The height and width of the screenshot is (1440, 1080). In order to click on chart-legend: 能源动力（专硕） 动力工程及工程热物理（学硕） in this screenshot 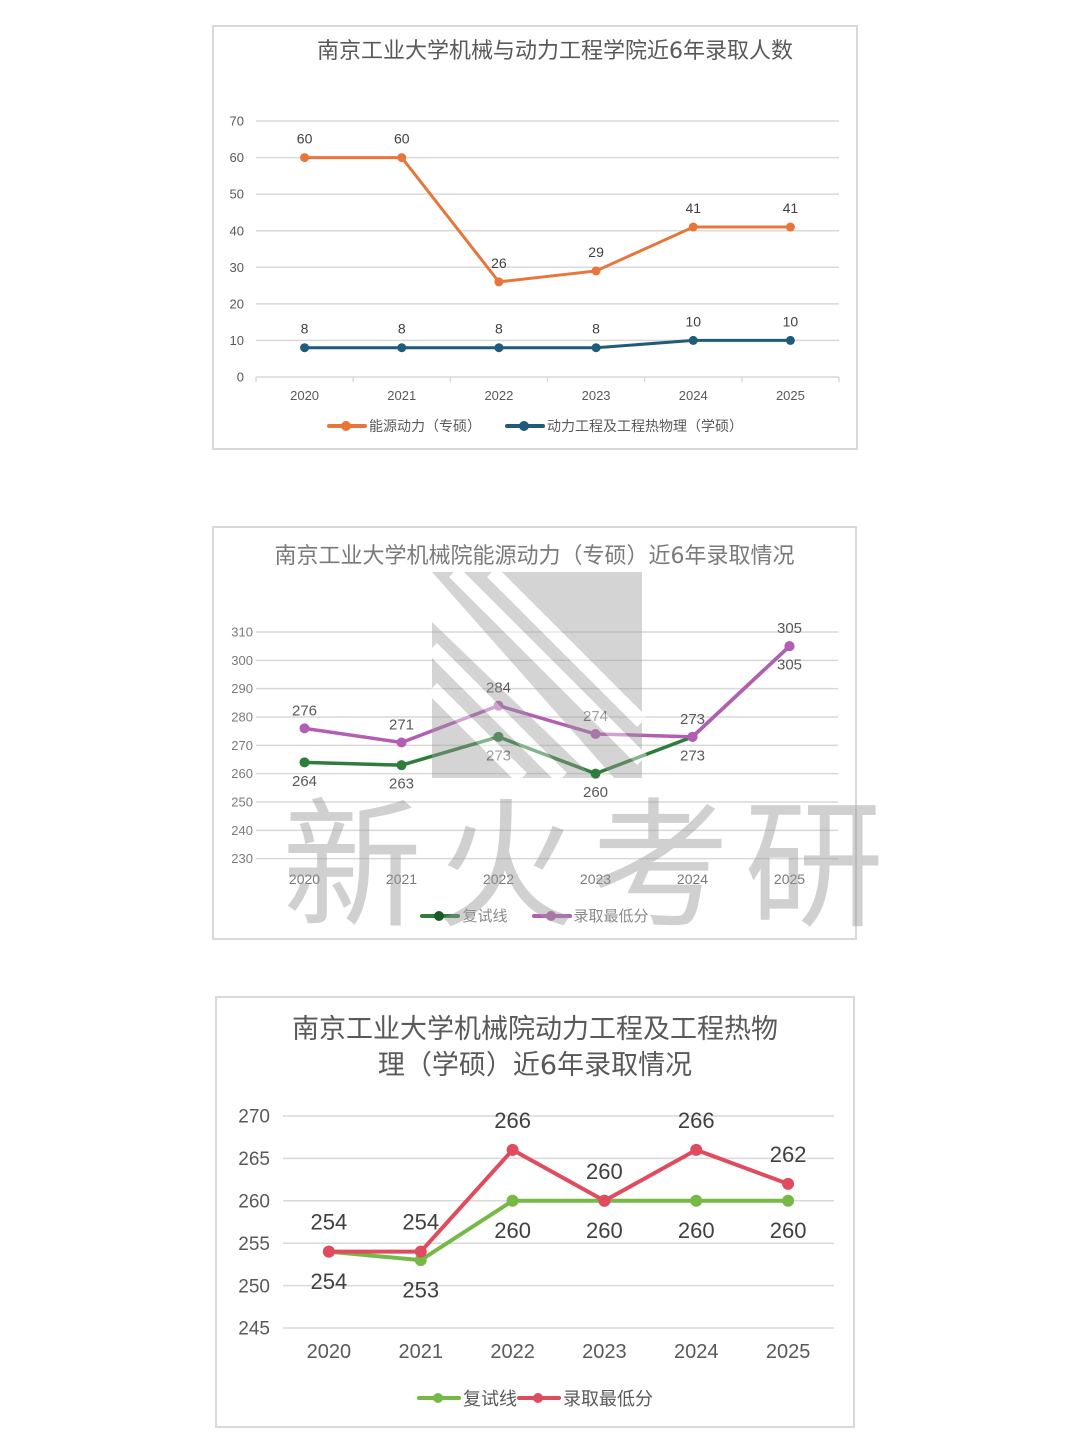, I will do `click(535, 426)`.